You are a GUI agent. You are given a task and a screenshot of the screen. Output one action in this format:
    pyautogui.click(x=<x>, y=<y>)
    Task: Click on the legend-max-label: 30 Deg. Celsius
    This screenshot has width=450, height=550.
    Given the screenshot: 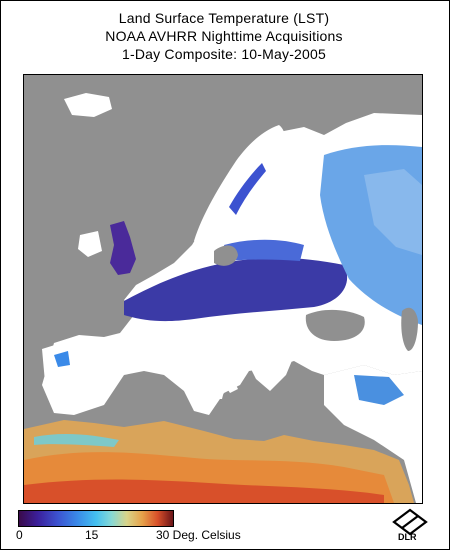 What is the action you would take?
    pyautogui.click(x=198, y=535)
    